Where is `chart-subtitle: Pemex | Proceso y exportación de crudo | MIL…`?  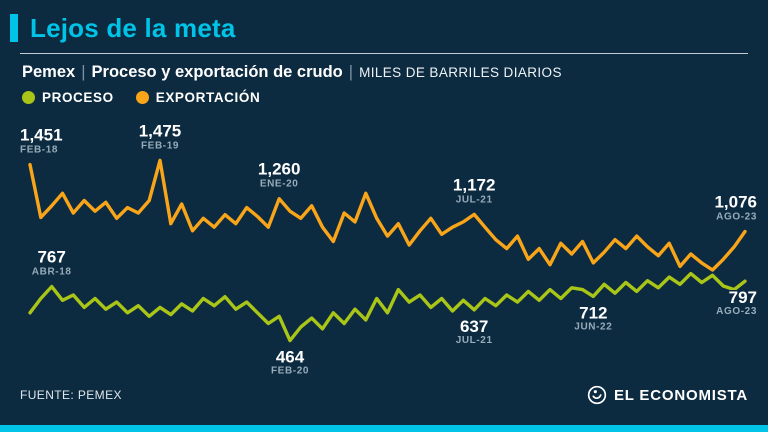
chart-subtitle: Pemex | Proceso y exportación de crudo | MIL… is located at coordinates (395, 72).